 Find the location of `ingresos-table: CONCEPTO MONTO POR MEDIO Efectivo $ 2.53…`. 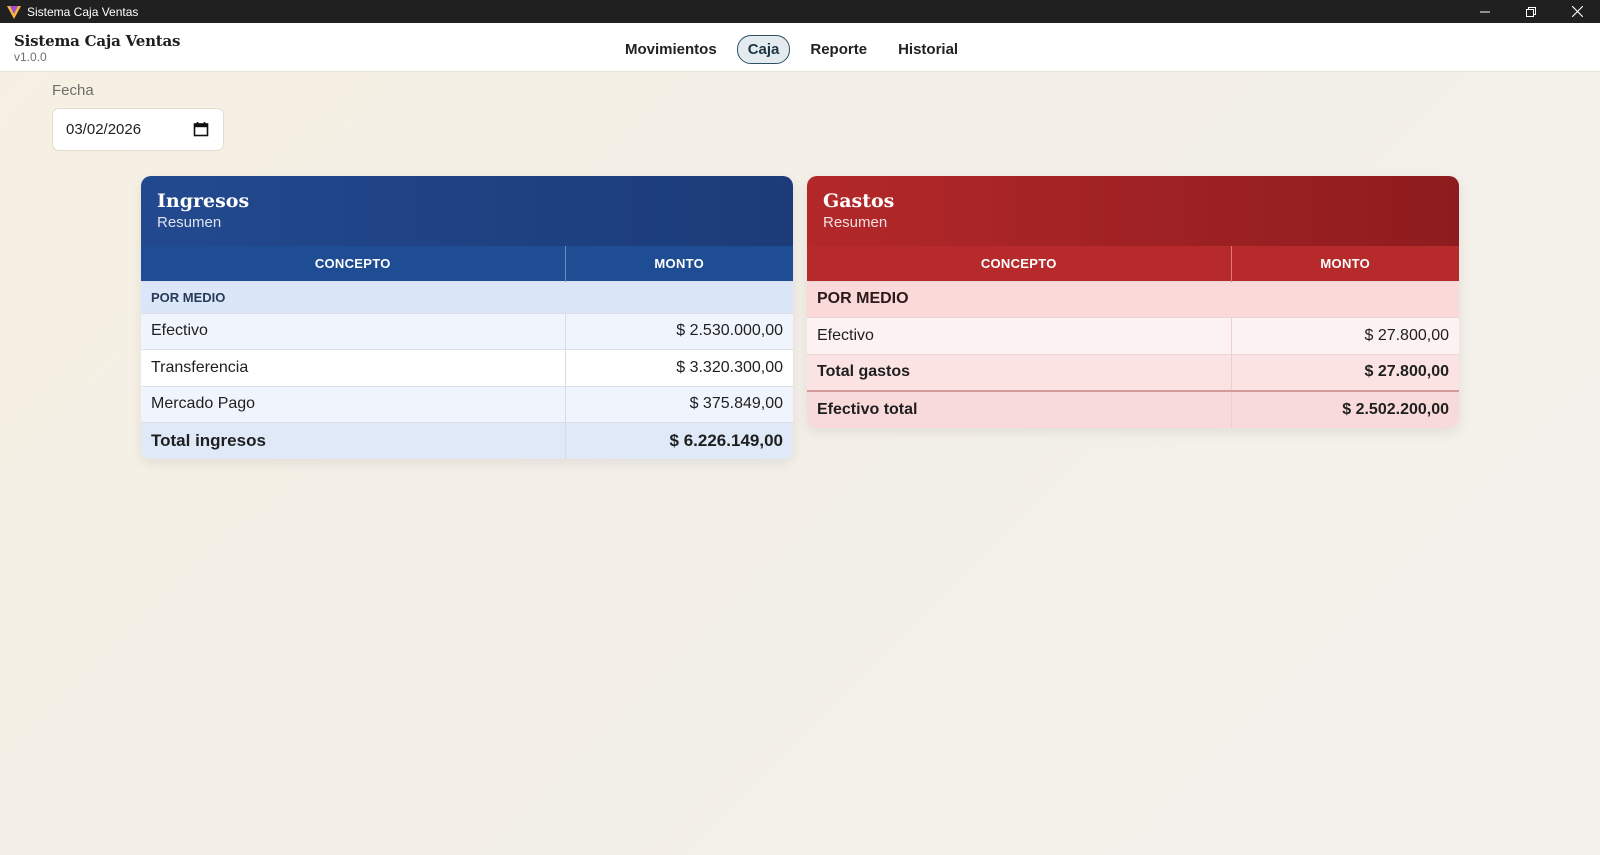

ingresos-table: CONCEPTO MONTO POR MEDIO Efectivo $ 2.53… is located at coordinates (467, 352).